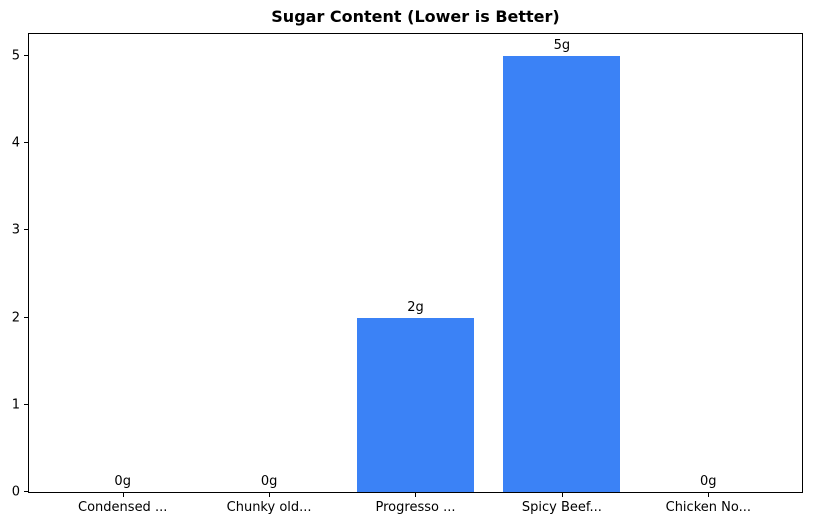 The image size is (813, 528). I want to click on bar-value-label: 5g, so click(562, 45).